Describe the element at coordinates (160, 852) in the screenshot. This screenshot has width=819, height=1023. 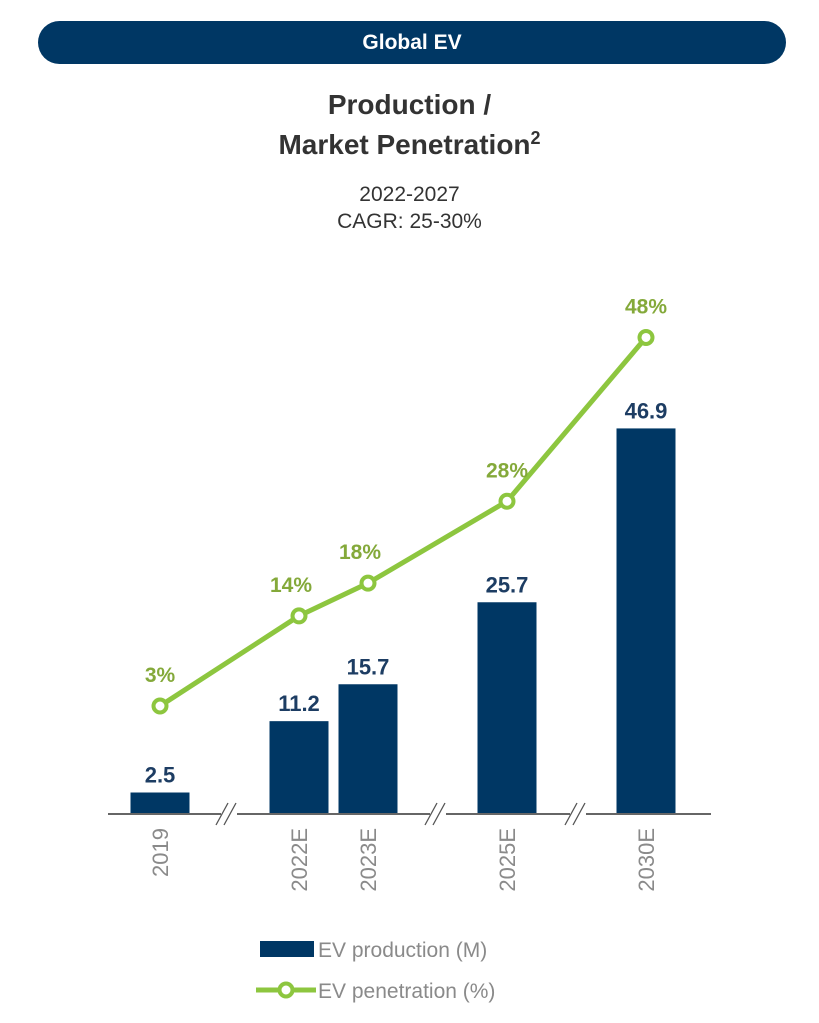
I see `x-tick-label: 2019` at that location.